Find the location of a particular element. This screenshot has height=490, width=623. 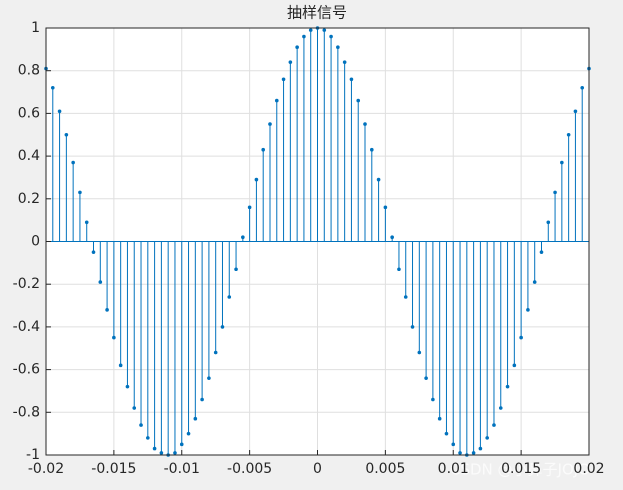

y-tick-label: -0.4 is located at coordinates (26, 327).